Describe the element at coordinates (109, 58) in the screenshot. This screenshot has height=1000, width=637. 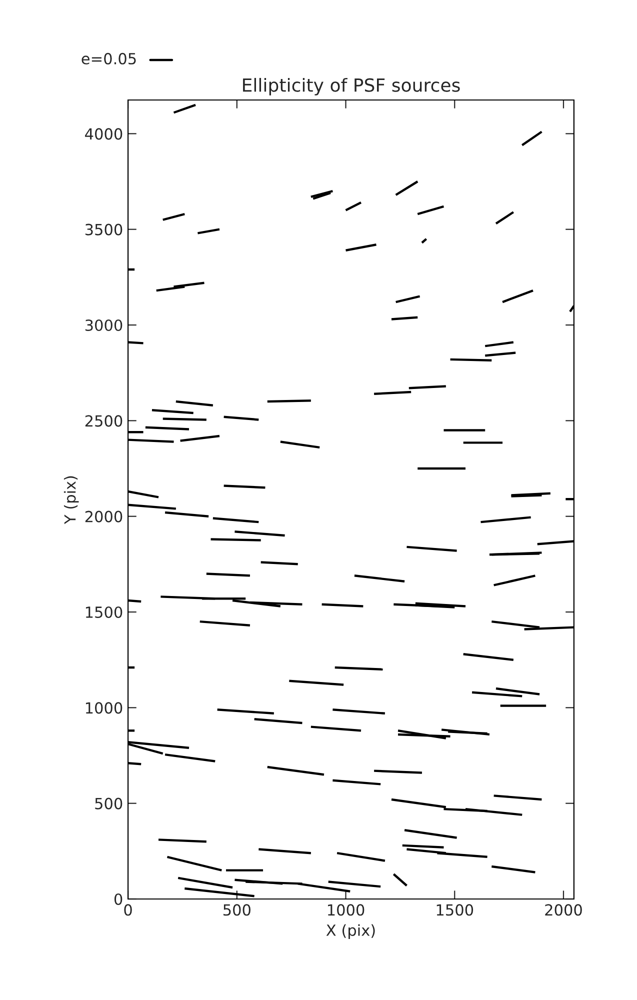
I see `text: e=0.05` at that location.